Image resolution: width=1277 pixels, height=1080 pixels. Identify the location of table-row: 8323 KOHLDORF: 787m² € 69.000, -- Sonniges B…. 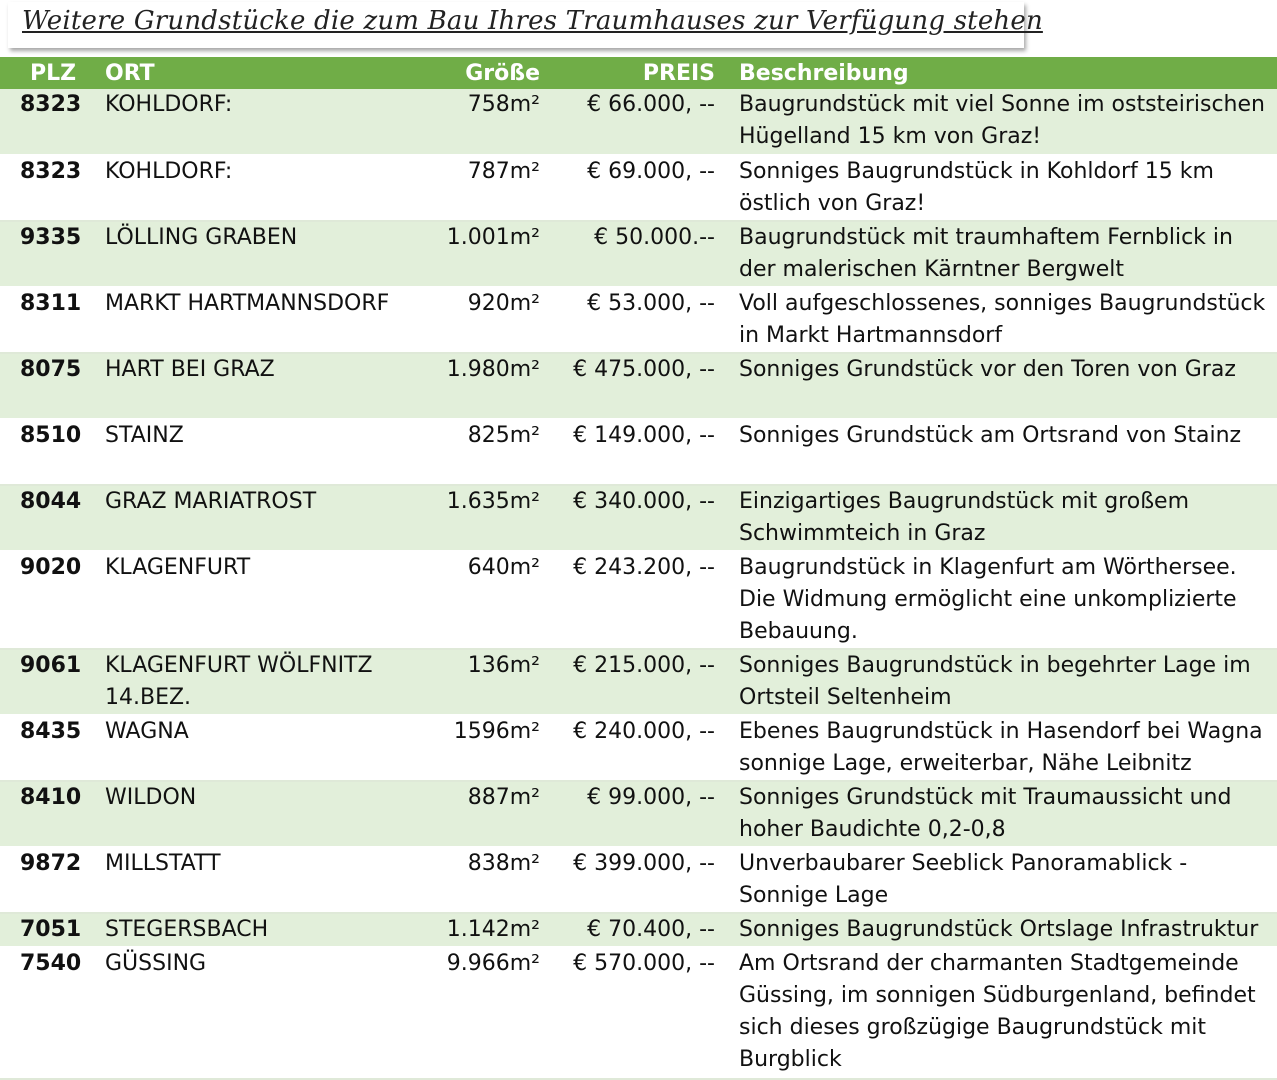
(638, 188).